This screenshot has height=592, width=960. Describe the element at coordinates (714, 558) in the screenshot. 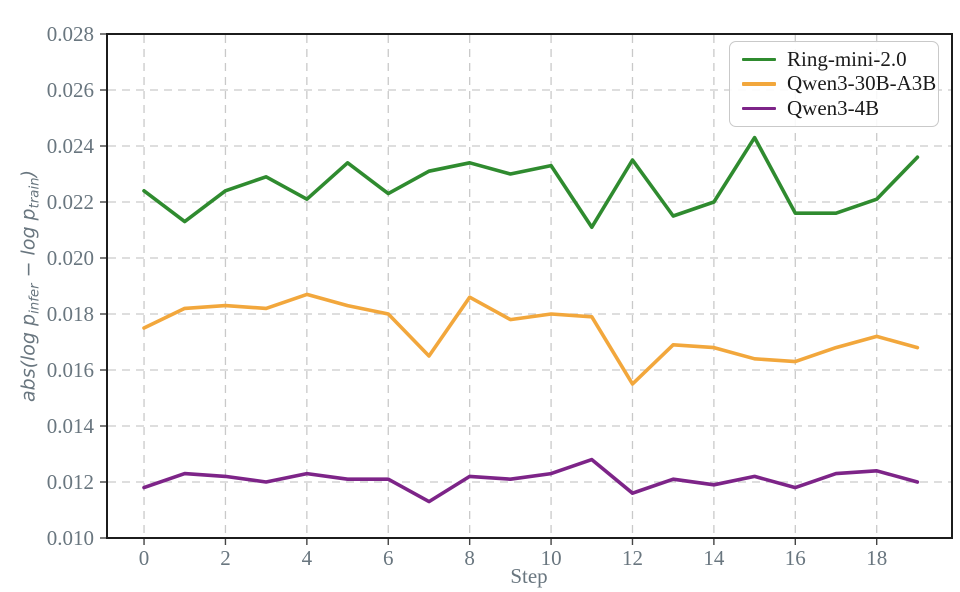

I see `x-tick-label: 14` at that location.